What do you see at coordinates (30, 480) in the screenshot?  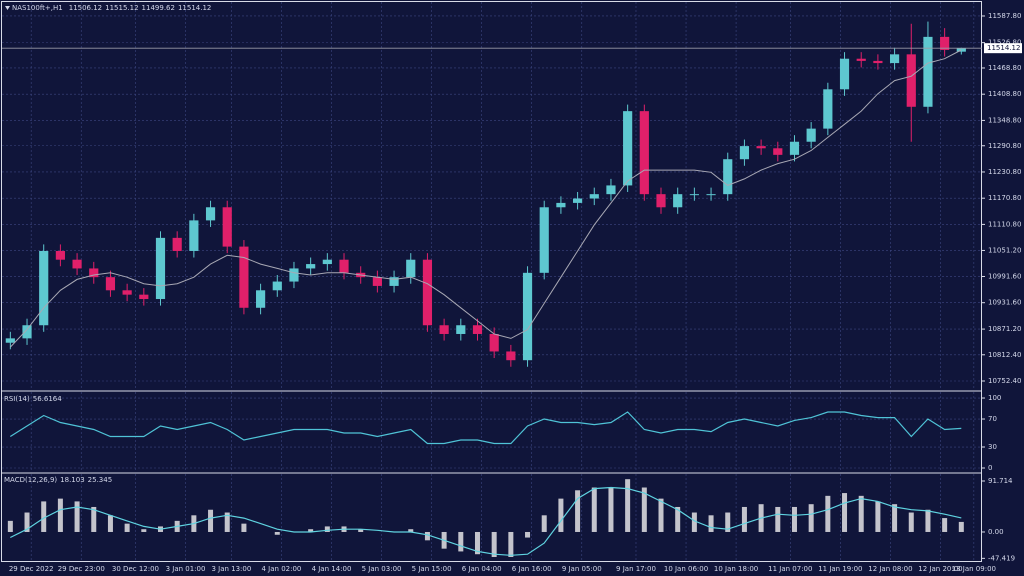 I see `macd-title: MACD(12,26,9)` at bounding box center [30, 480].